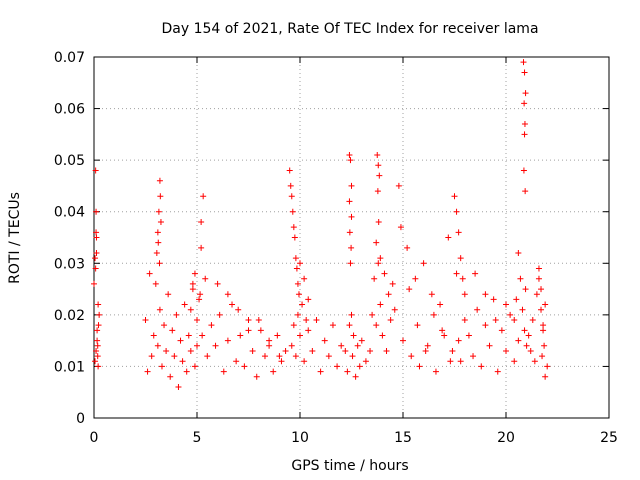 The image size is (640, 480). Describe the element at coordinates (94, 438) in the screenshot. I see `x-tick-label: 0` at that location.